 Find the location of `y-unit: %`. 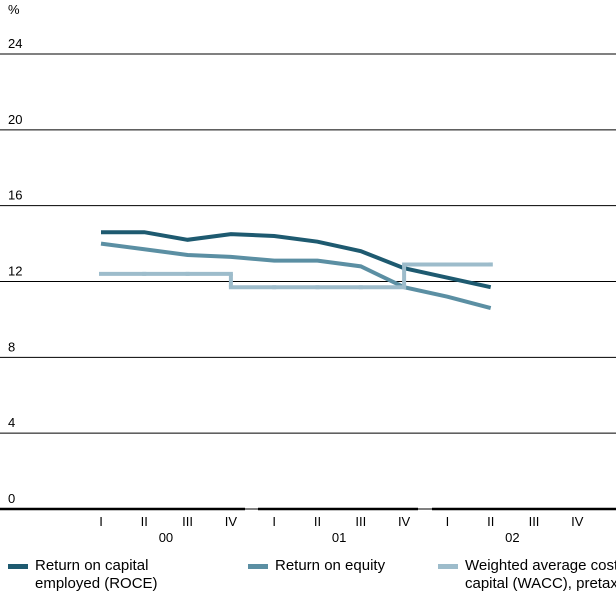

y-unit: % is located at coordinates (14, 9).